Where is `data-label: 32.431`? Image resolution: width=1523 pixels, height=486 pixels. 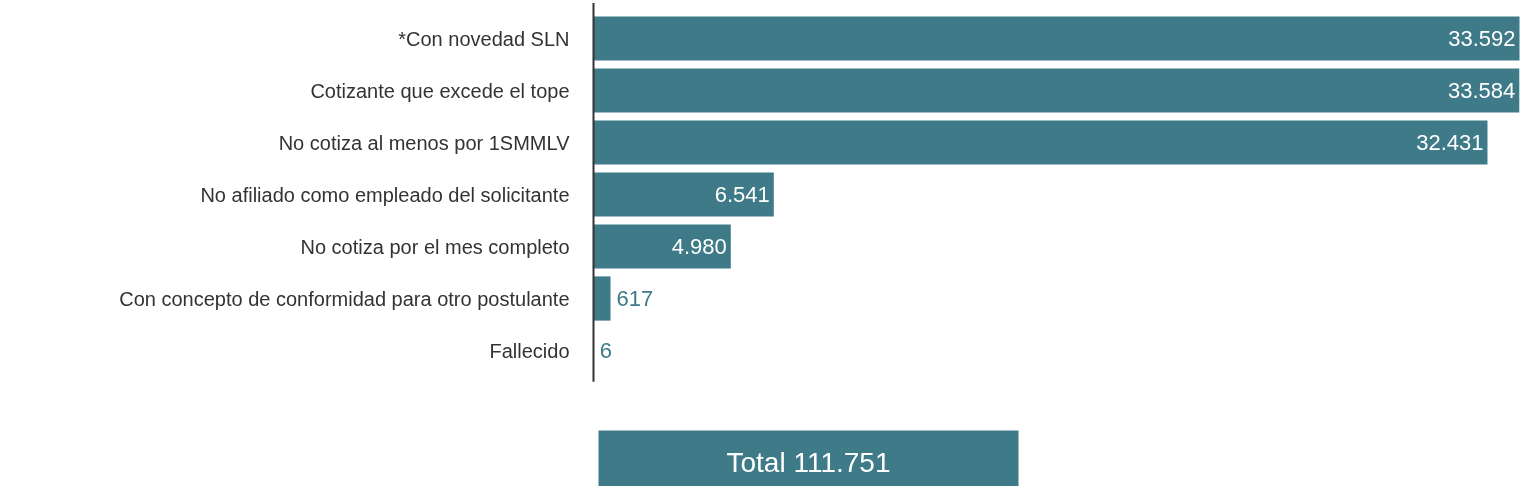 data-label: 32.431 is located at coordinates (1450, 142).